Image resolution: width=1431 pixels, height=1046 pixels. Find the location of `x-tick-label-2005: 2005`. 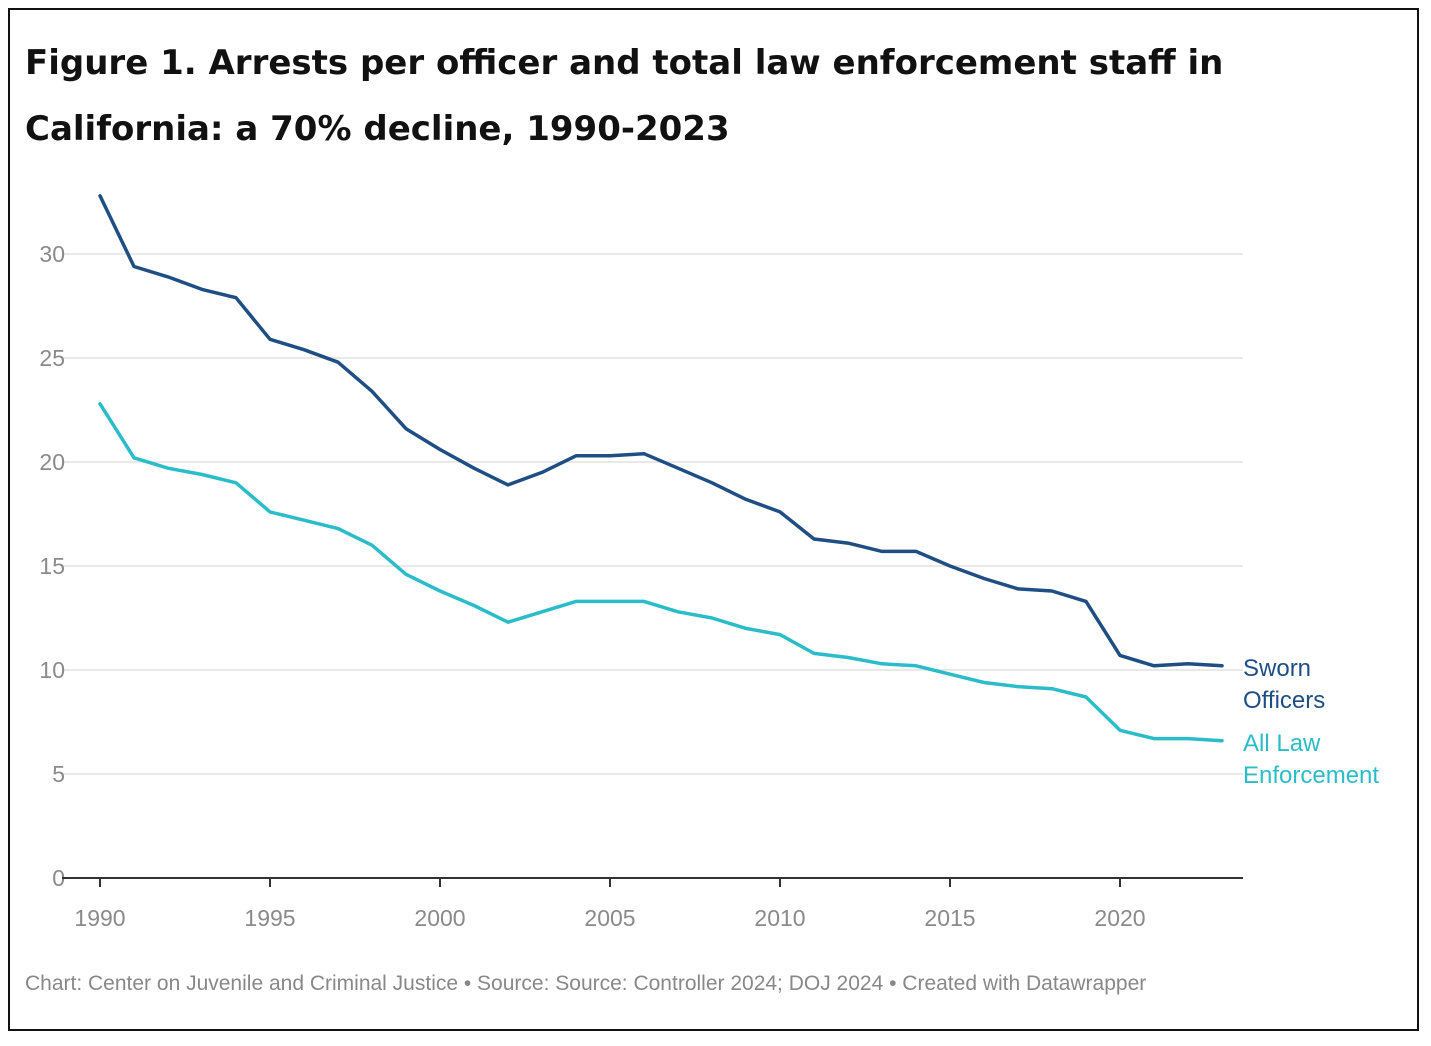

x-tick-label-2005: 2005 is located at coordinates (609, 918).